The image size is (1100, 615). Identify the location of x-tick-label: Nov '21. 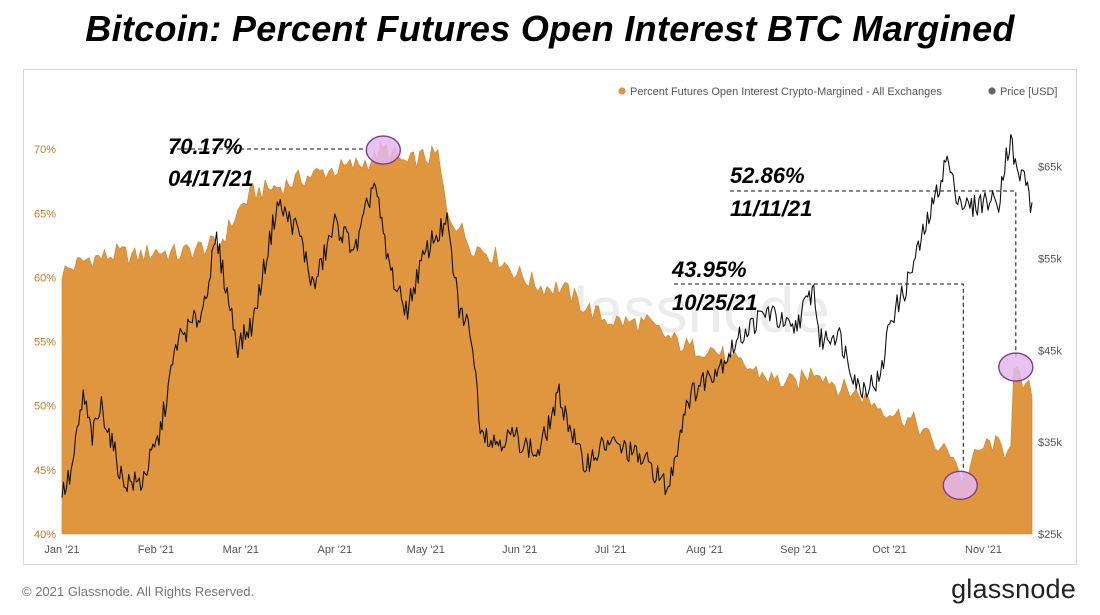
(983, 550).